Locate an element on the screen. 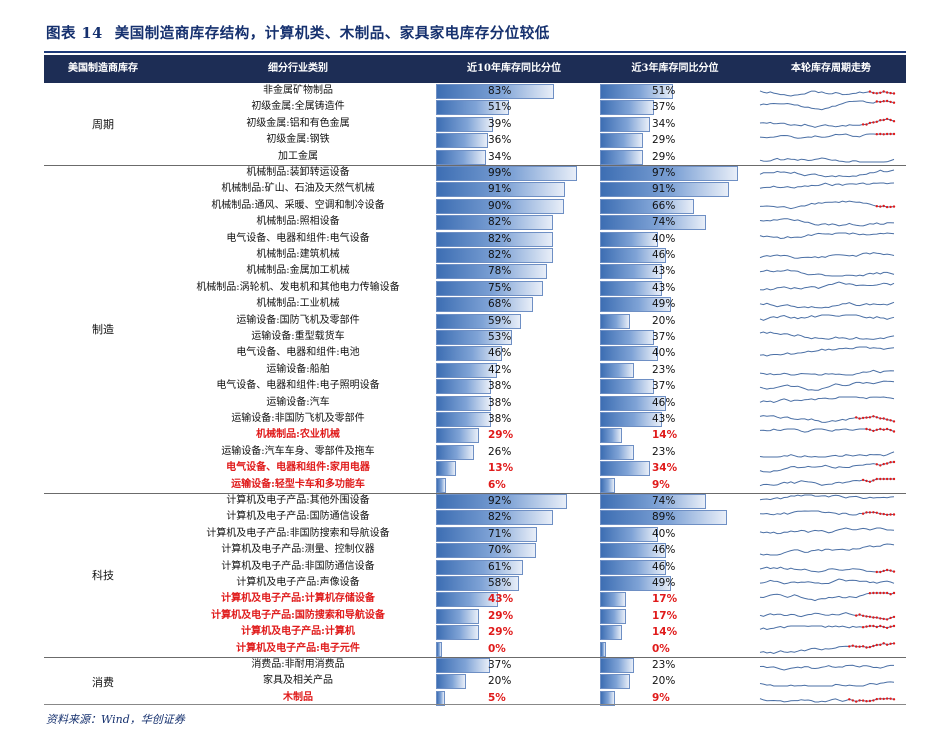 This screenshot has height=734, width=929. pct10-value: 75% is located at coordinates (500, 287).